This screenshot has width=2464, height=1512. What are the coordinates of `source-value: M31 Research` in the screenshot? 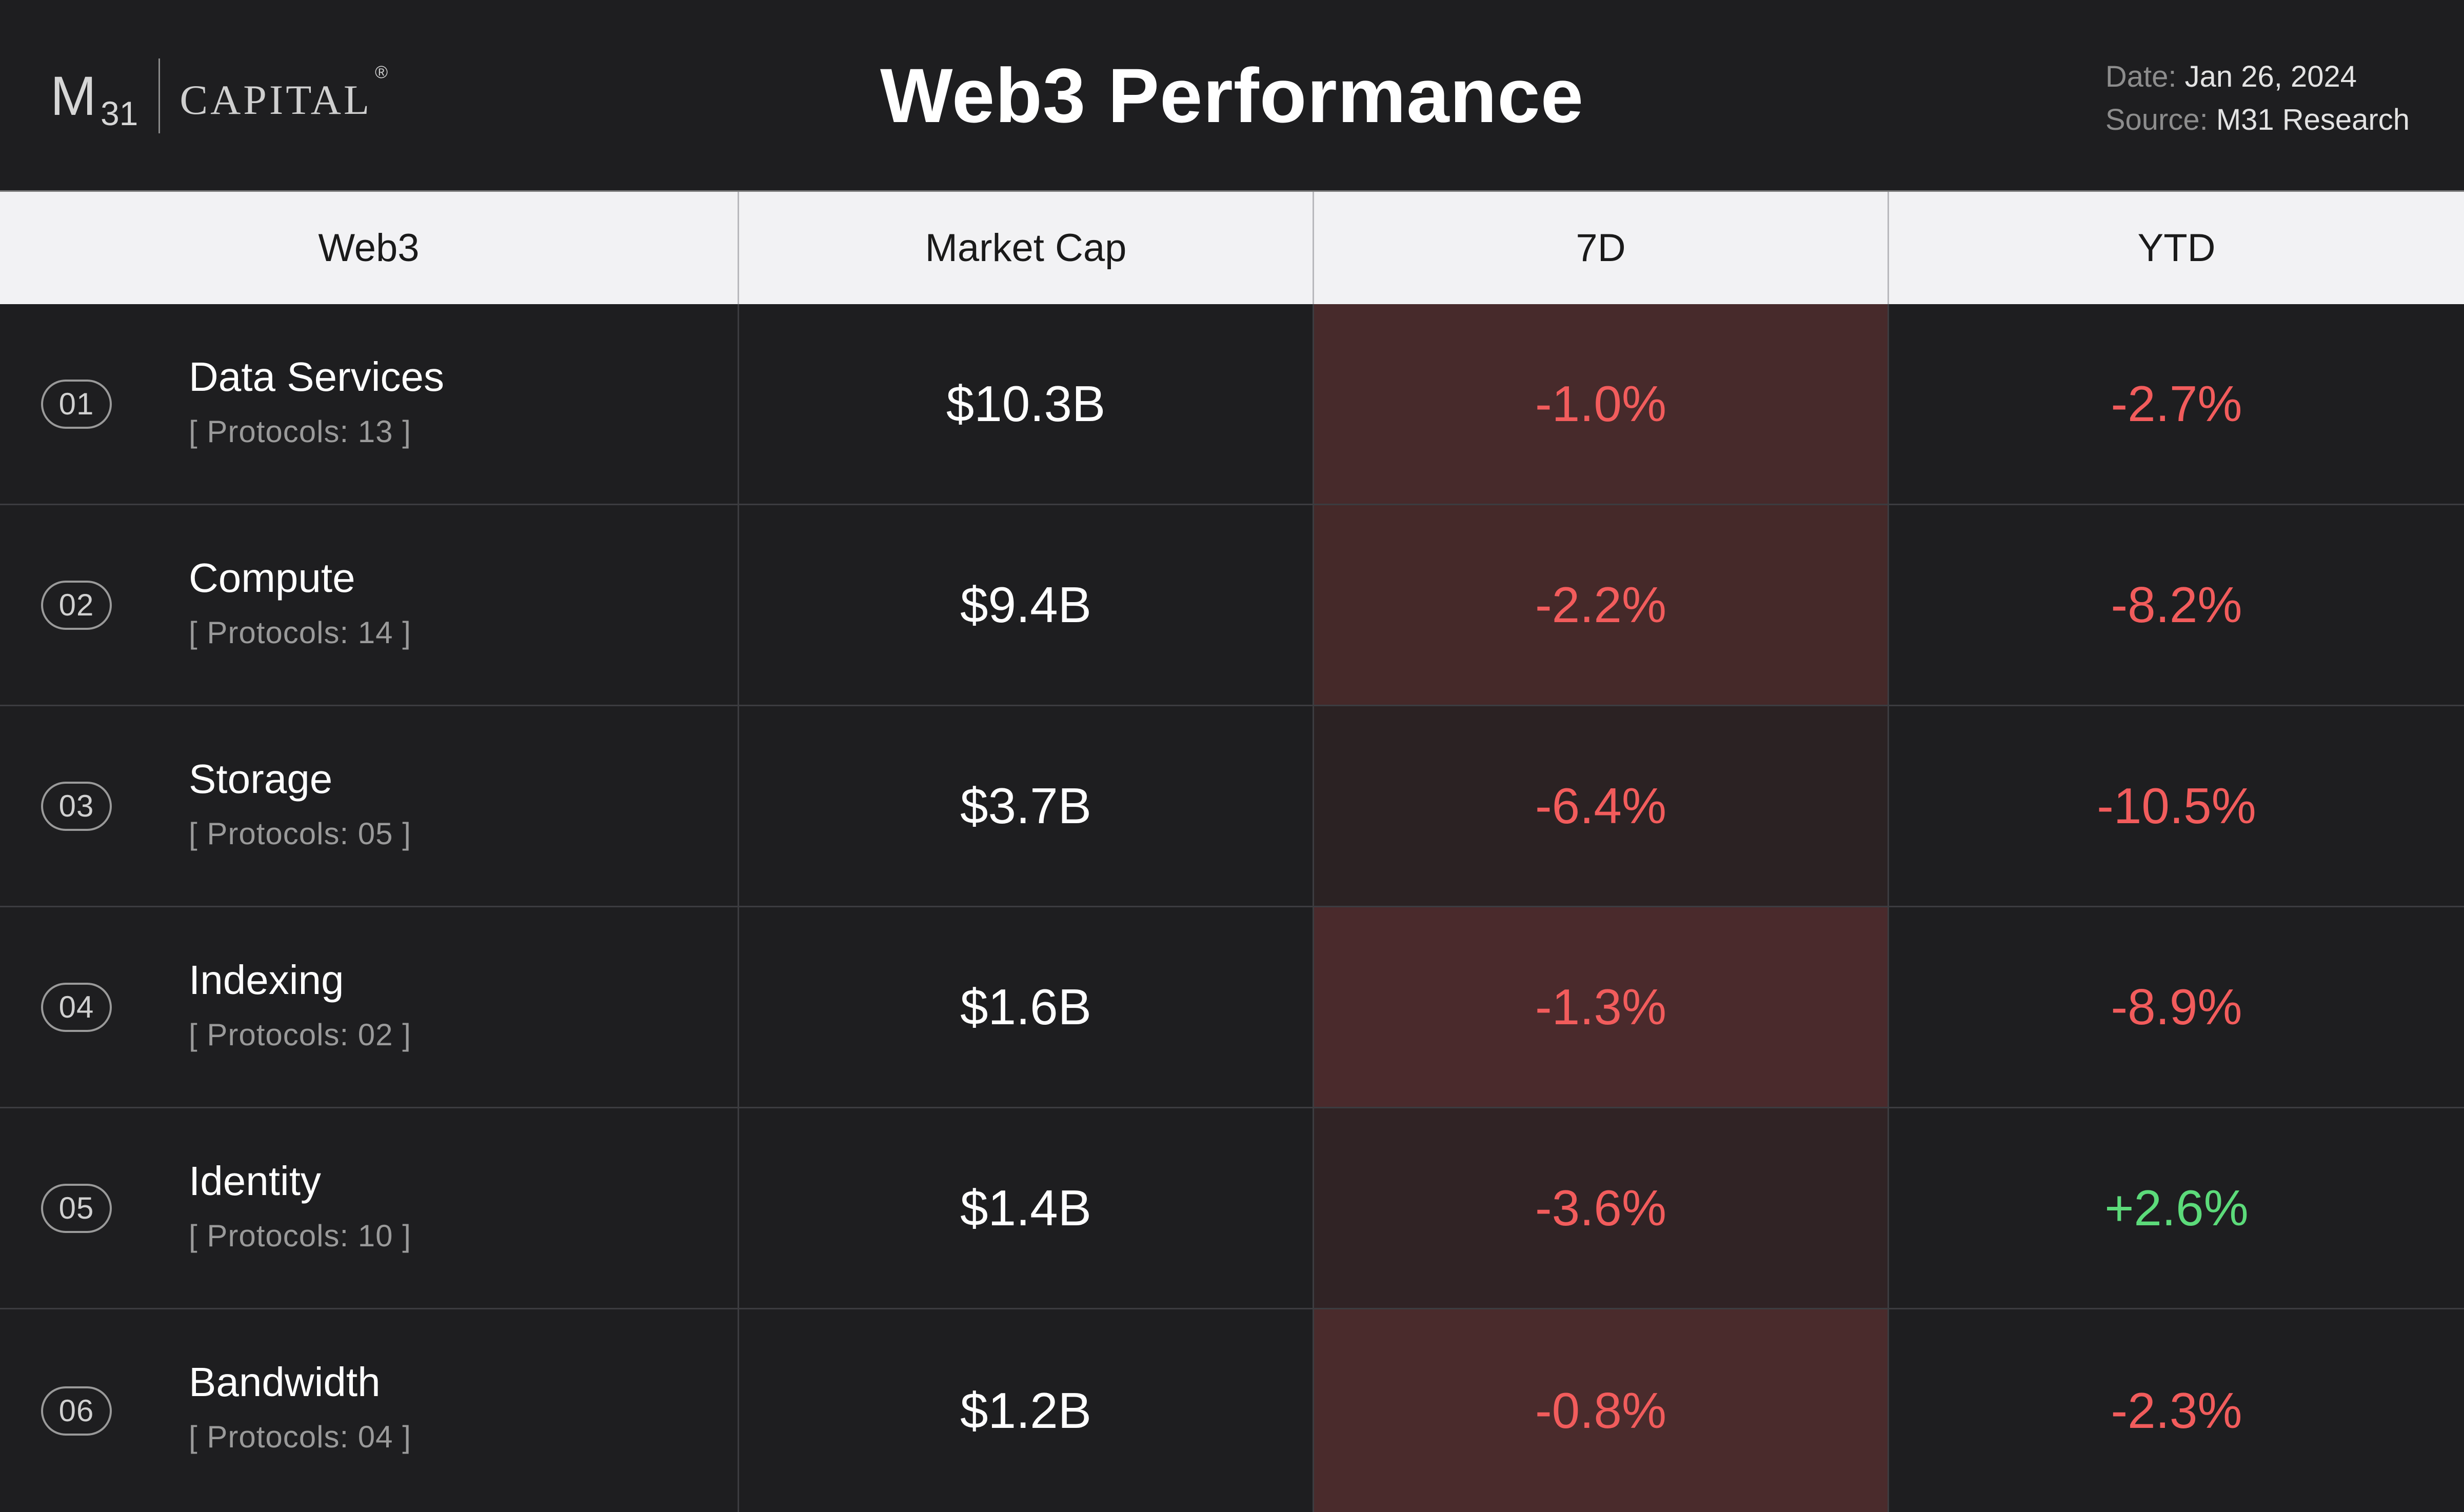 It's located at (2313, 119).